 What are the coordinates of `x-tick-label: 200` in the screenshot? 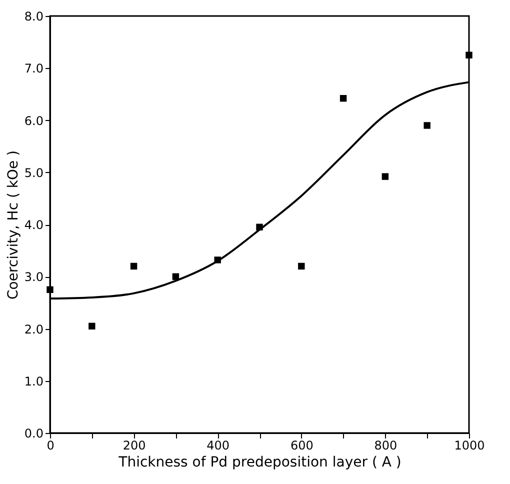 It's located at (134, 445).